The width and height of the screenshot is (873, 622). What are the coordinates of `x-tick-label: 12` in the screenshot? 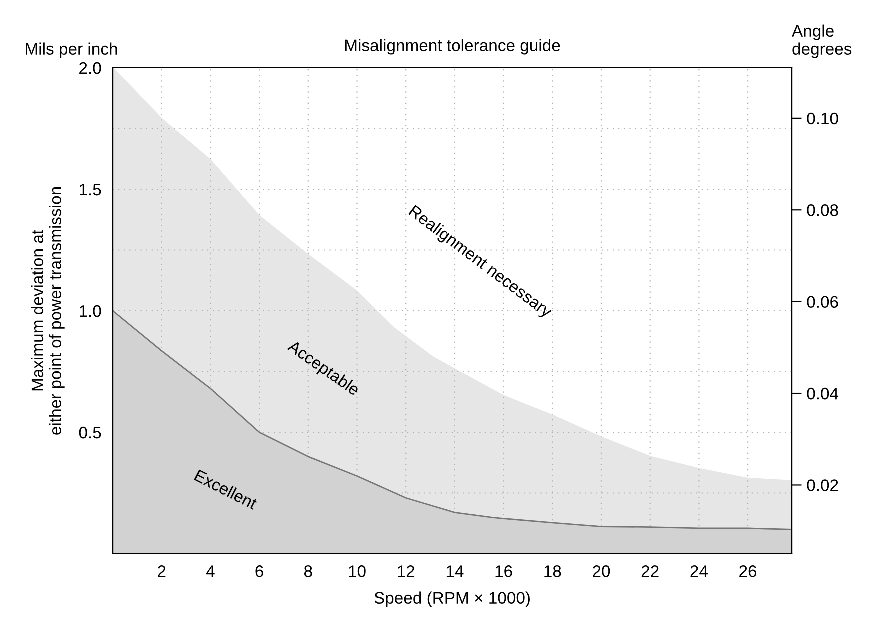 It's located at (406, 572).